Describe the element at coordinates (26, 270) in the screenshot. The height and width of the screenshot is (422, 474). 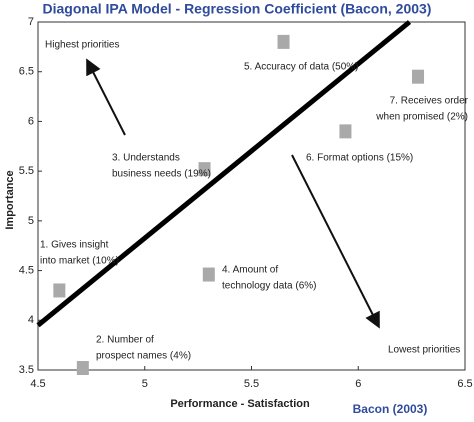
I see `y-tick-label: 4.5` at that location.